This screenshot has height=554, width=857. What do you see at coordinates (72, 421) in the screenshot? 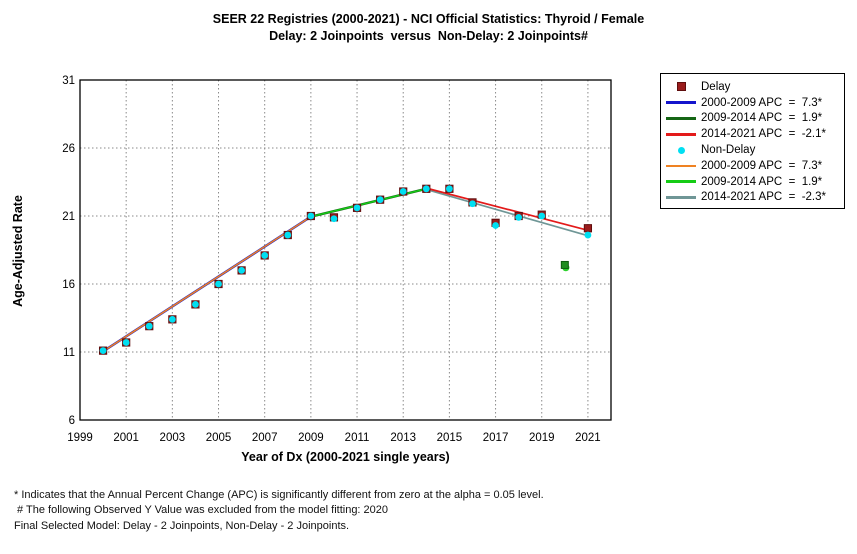
I see `y-tick-label-6: 6` at bounding box center [72, 421].